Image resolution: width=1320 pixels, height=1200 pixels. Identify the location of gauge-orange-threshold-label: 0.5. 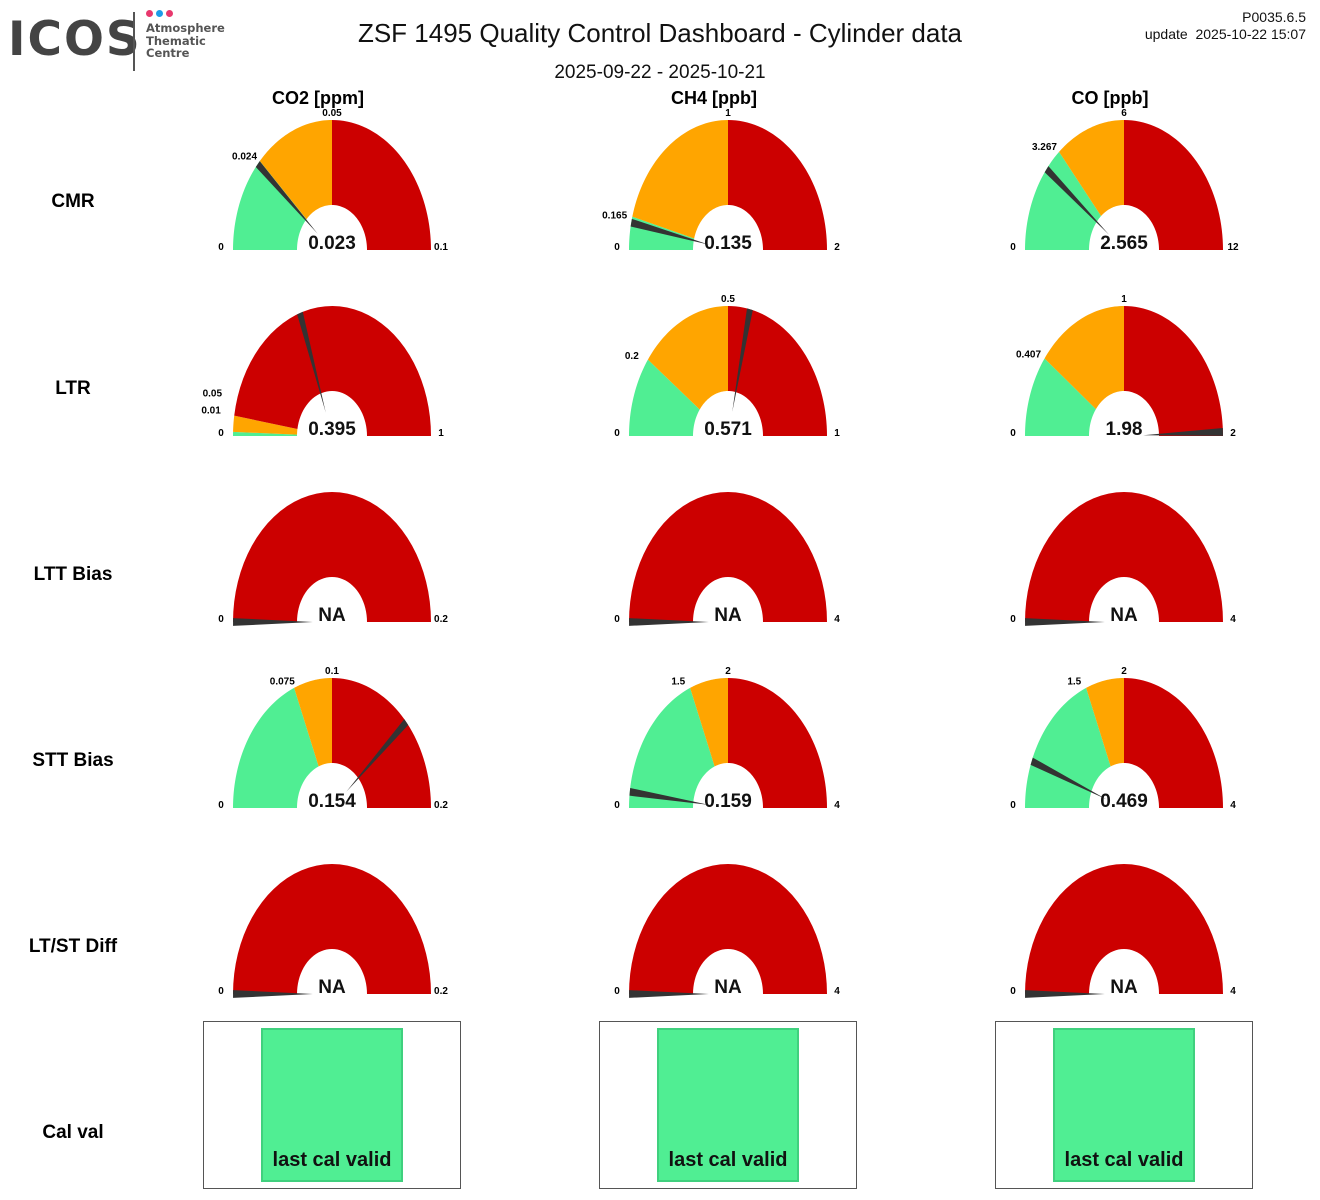
(728, 299).